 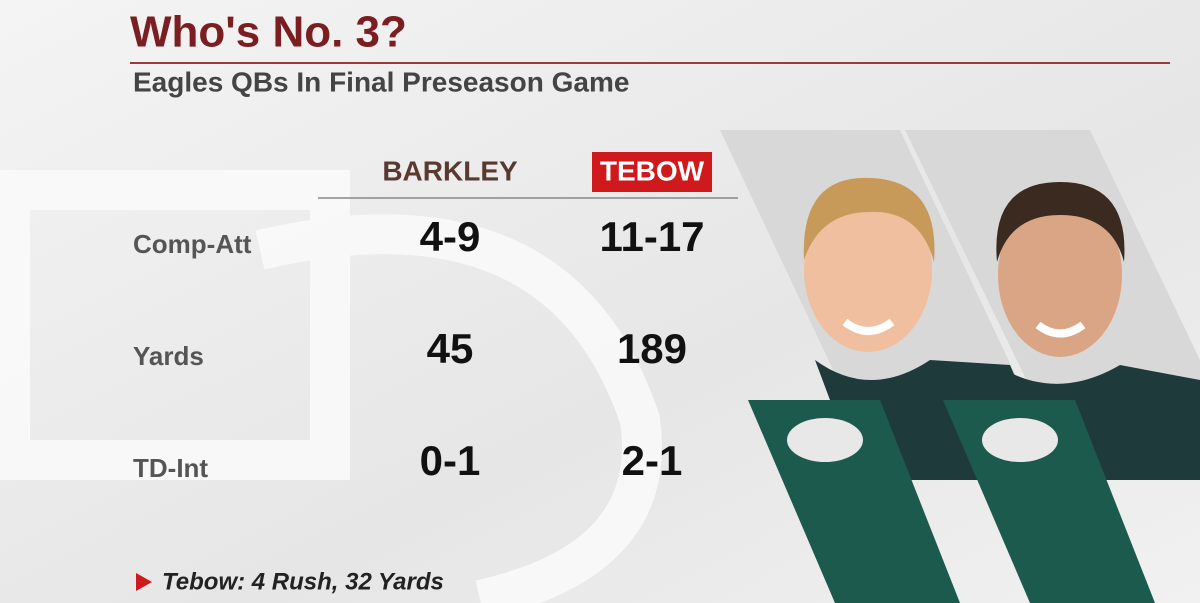 I want to click on row-label: Comp-Att, so click(x=192, y=244).